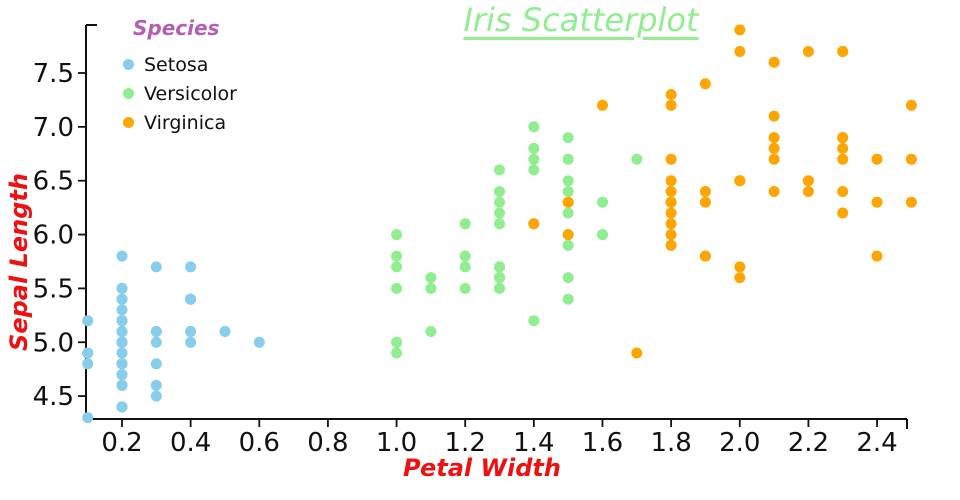 This screenshot has height=500, width=960. I want to click on x-tick-label: 0.6, so click(259, 443).